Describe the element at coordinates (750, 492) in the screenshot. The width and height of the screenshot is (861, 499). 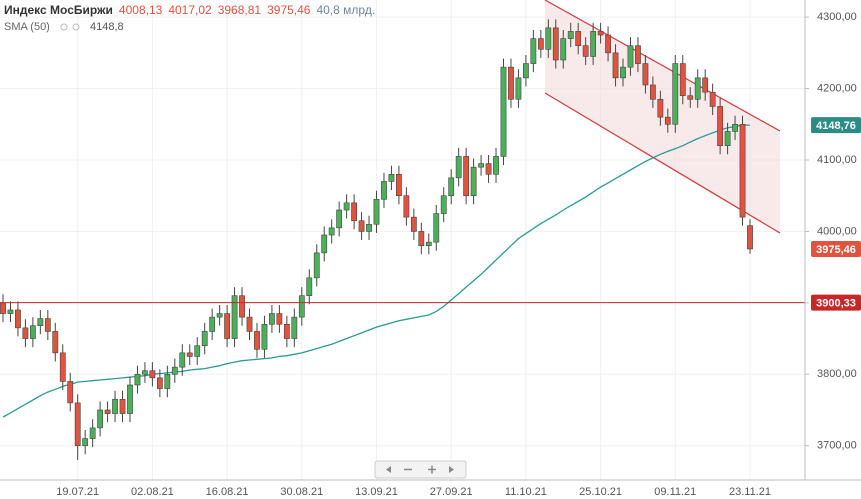
I see `x-tick-label: 23.11.21` at that location.